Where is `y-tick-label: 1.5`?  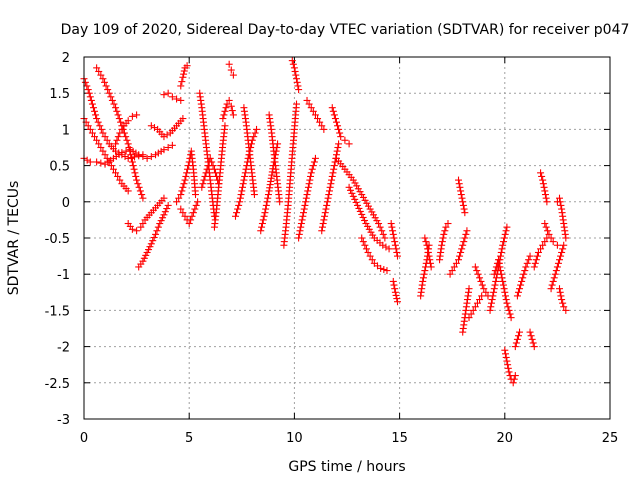
y-tick-label: 1.5 is located at coordinates (59, 94).